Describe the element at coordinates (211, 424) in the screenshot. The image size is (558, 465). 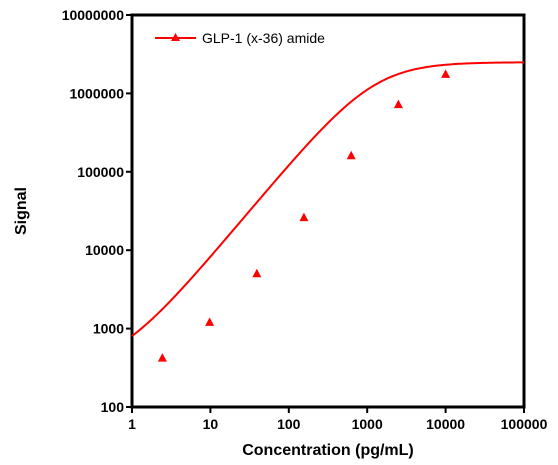
I see `x-tick-label: 10` at that location.